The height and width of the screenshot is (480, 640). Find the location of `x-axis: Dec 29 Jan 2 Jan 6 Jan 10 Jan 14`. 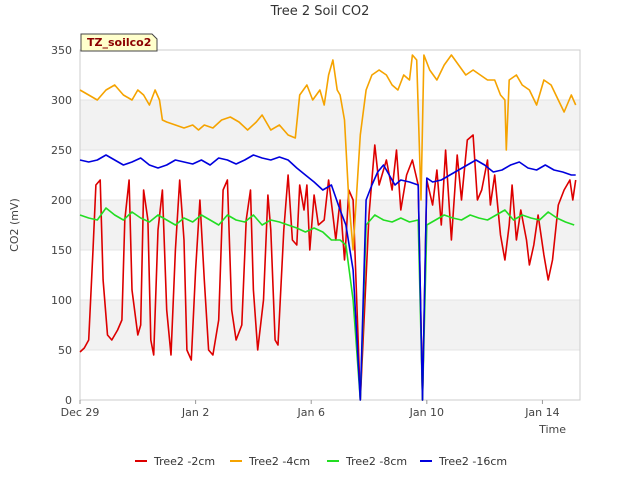

x-axis: Dec 29 Jan 2 Jan 6 Jan 10 Jan 14 is located at coordinates (310, 409).